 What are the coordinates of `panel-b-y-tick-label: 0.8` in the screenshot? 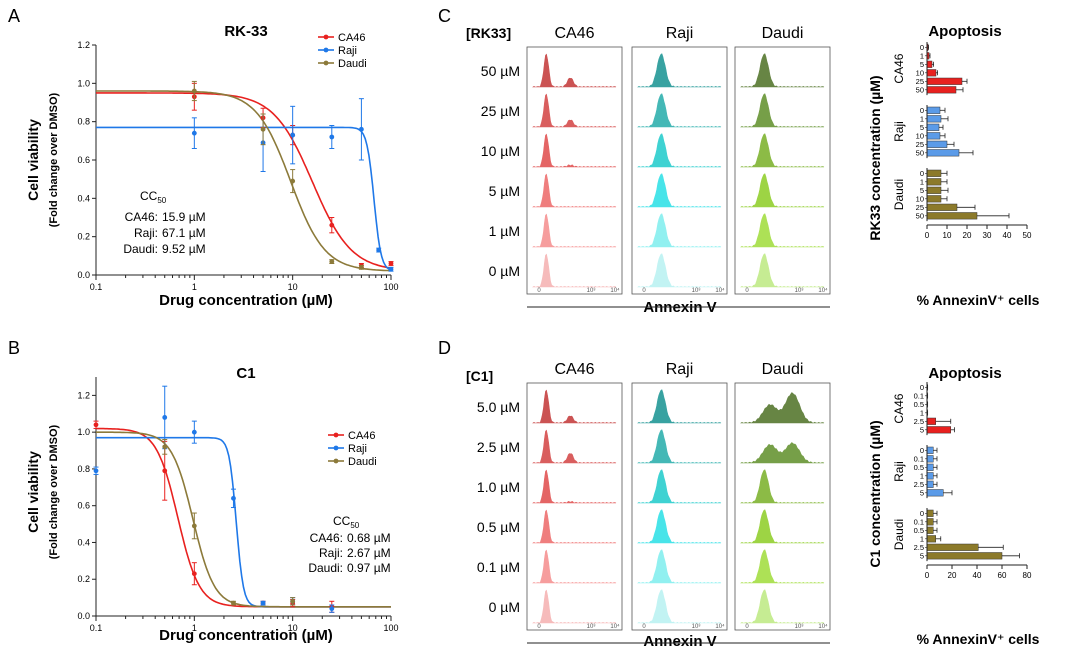 It's located at (83, 469).